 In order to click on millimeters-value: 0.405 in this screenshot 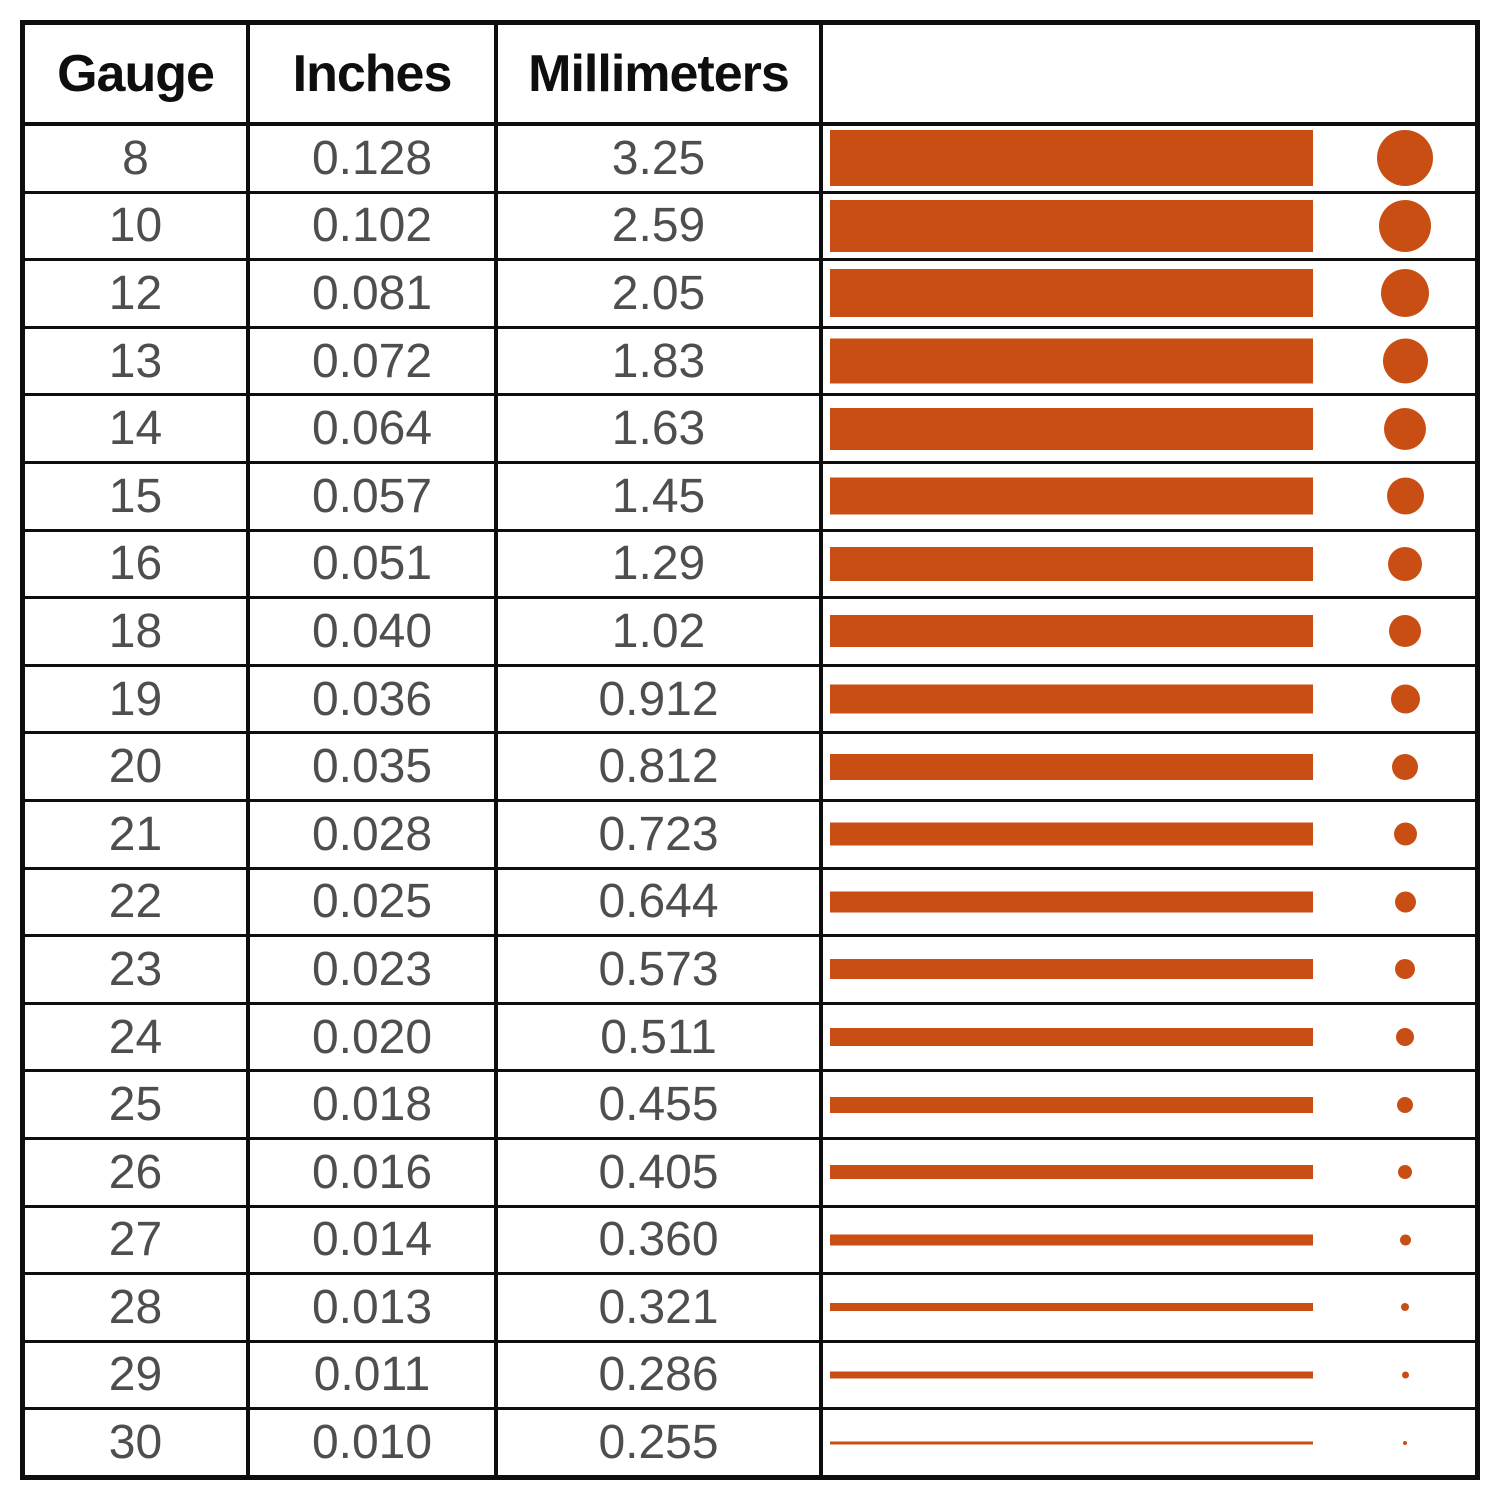, I will do `click(660, 1172)`.